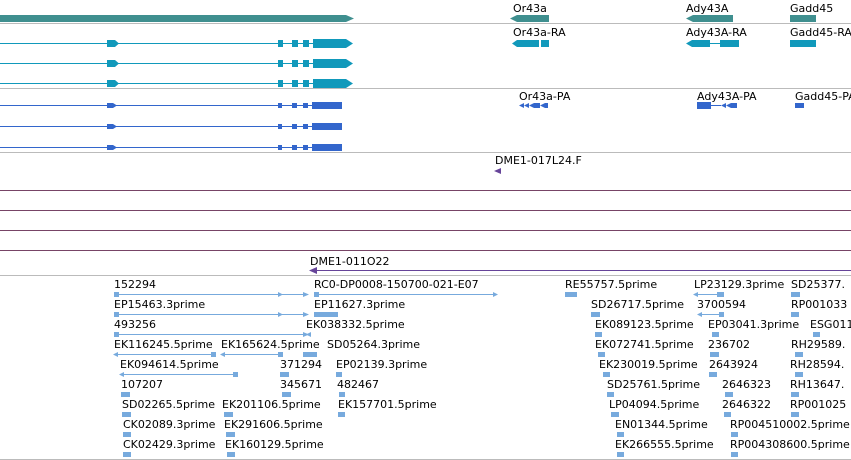 This screenshot has width=851, height=460. What do you see at coordinates (169, 444) in the screenshot?
I see `est-label: CK02429.3prime` at bounding box center [169, 444].